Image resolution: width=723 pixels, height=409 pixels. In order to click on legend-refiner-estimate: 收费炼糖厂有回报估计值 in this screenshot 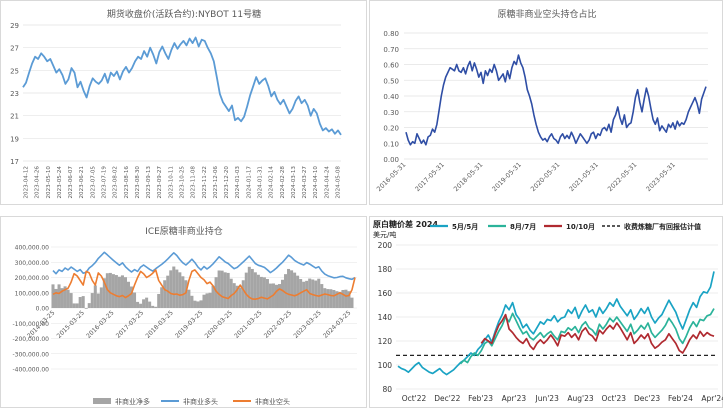, I will do `click(662, 226)`.